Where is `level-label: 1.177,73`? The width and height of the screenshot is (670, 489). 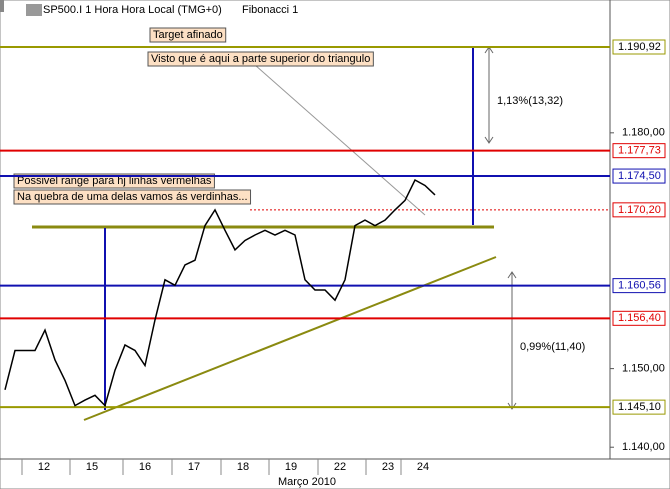 level-label: 1.177,73 is located at coordinates (639, 151).